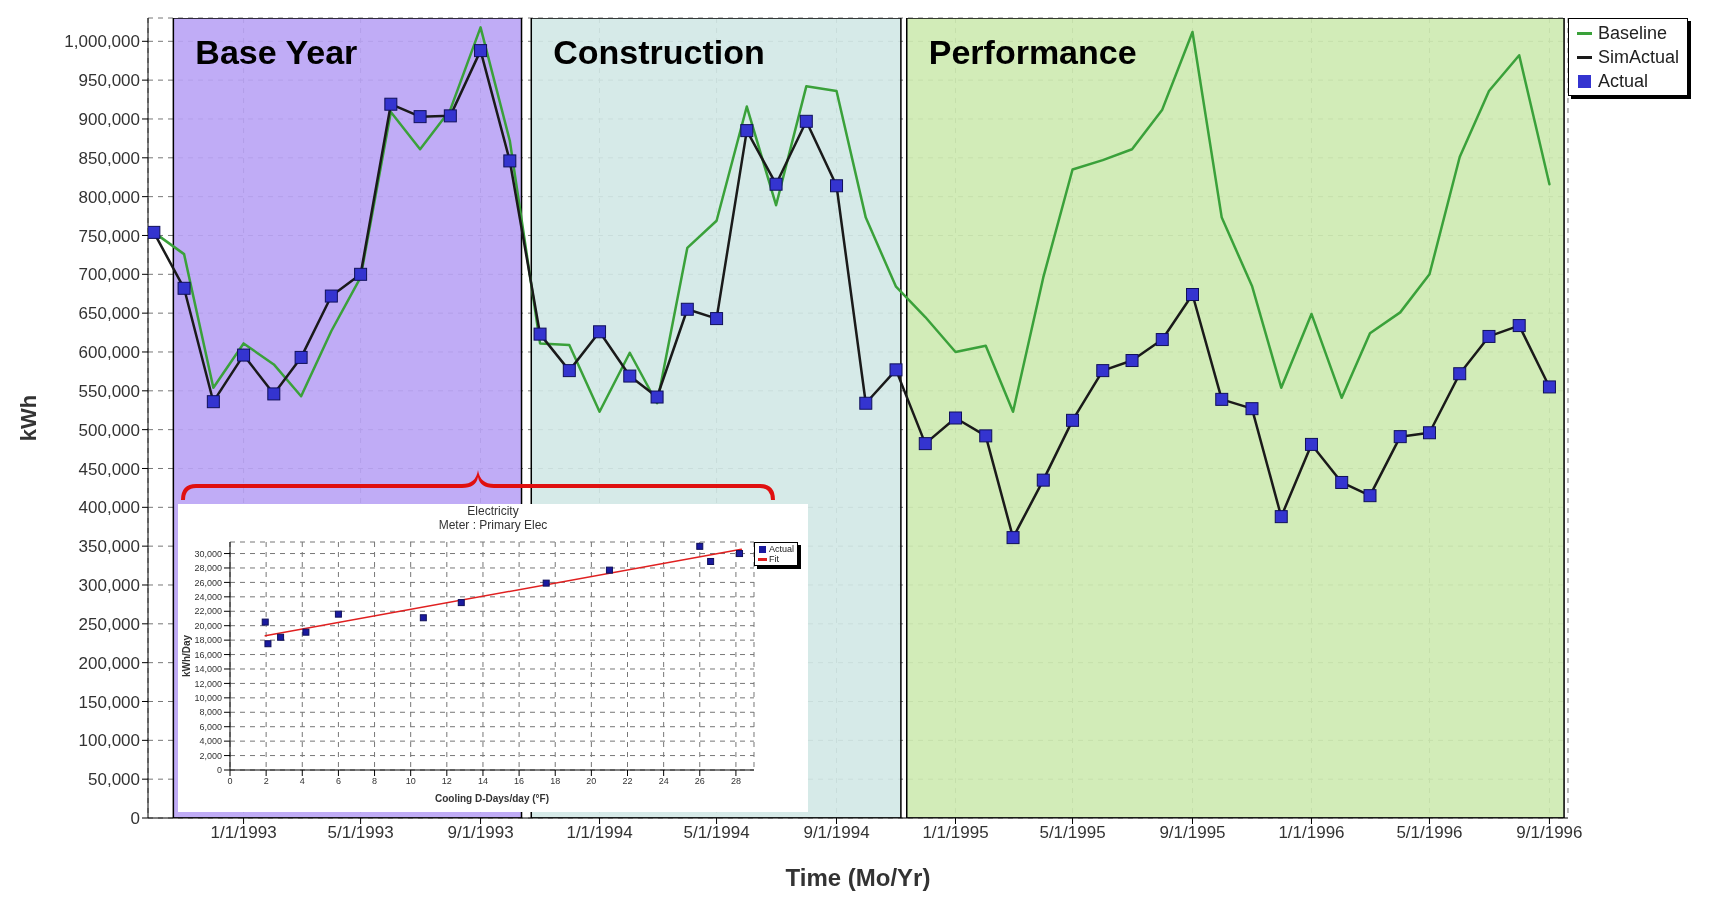 The height and width of the screenshot is (914, 1719). I want to click on x-tick-label: 24, so click(663, 781).